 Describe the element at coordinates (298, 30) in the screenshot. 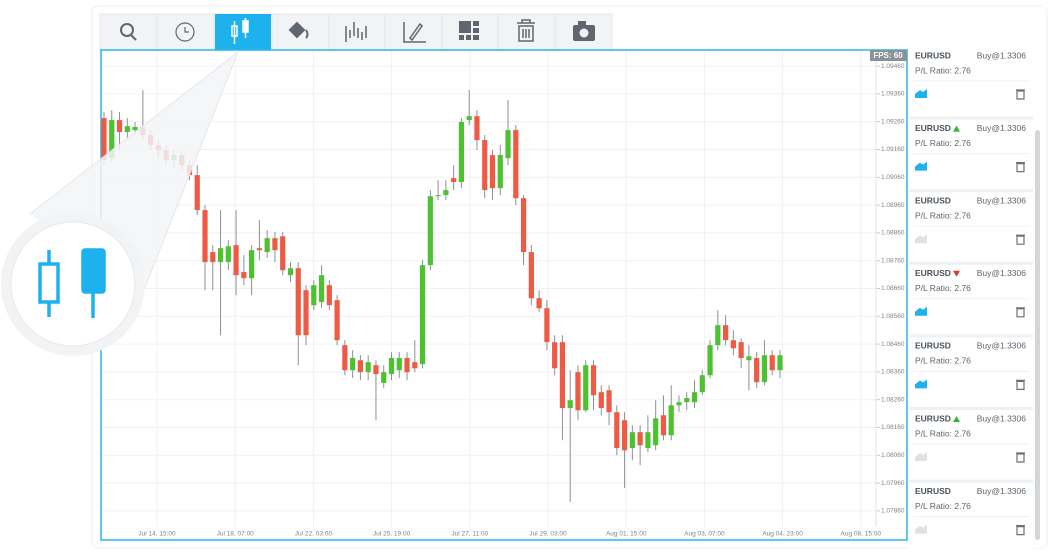

I see `fill-tool` at that location.